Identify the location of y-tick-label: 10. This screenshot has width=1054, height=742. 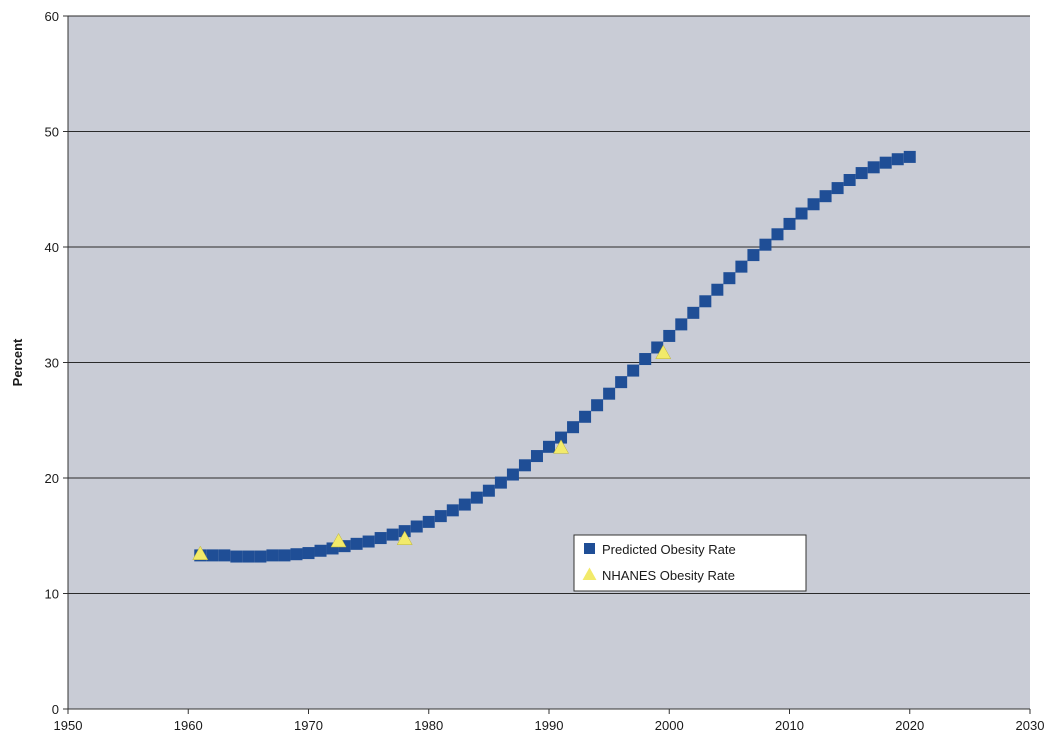
(52, 594).